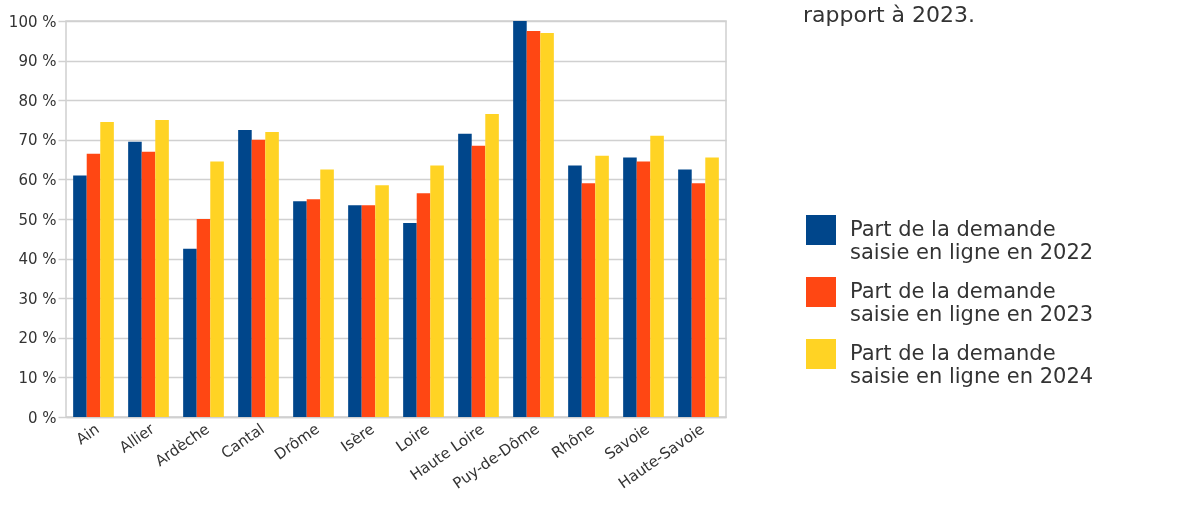 This screenshot has width=1179, height=515. What do you see at coordinates (37, 298) in the screenshot?
I see `y-tick-label: 30 %` at bounding box center [37, 298].